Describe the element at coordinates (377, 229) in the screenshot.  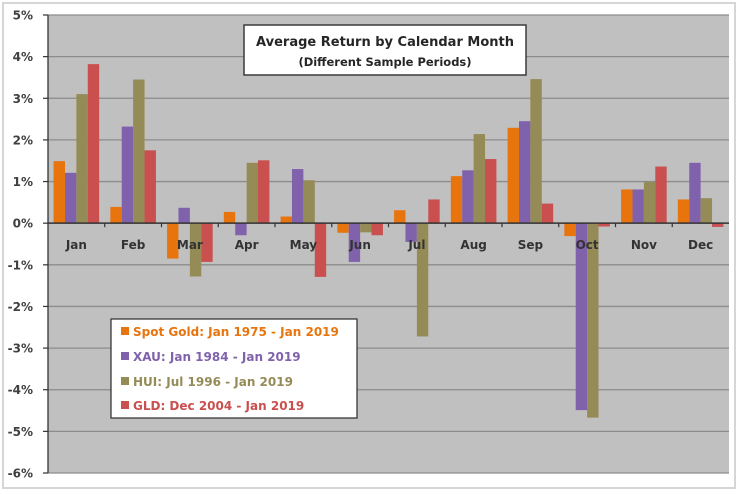
I see `bar-gld-jun` at that location.